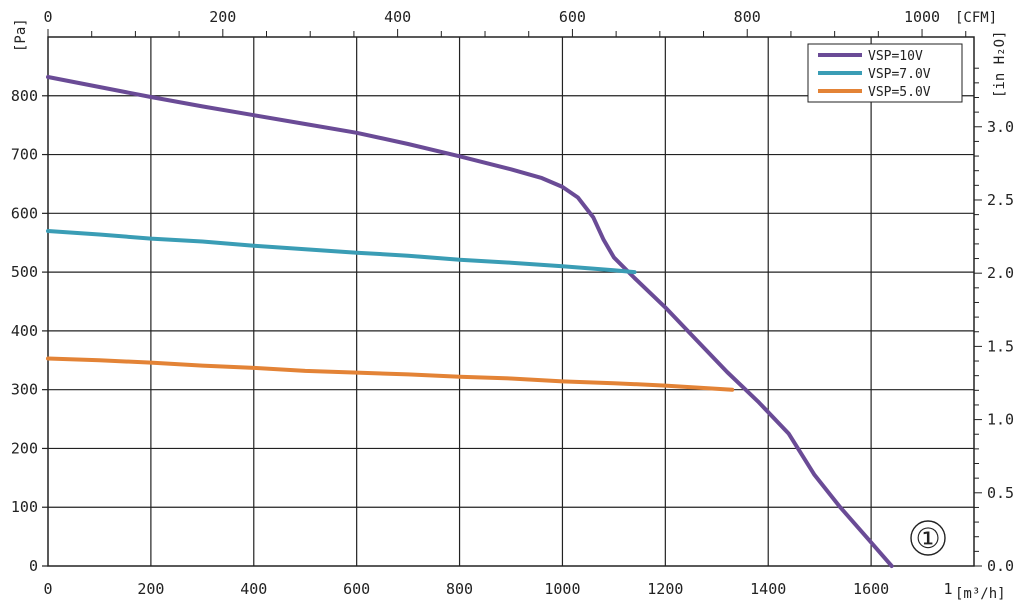  Describe the element at coordinates (899, 74) in the screenshot. I see `legend-label: VSP=7.0V` at that location.